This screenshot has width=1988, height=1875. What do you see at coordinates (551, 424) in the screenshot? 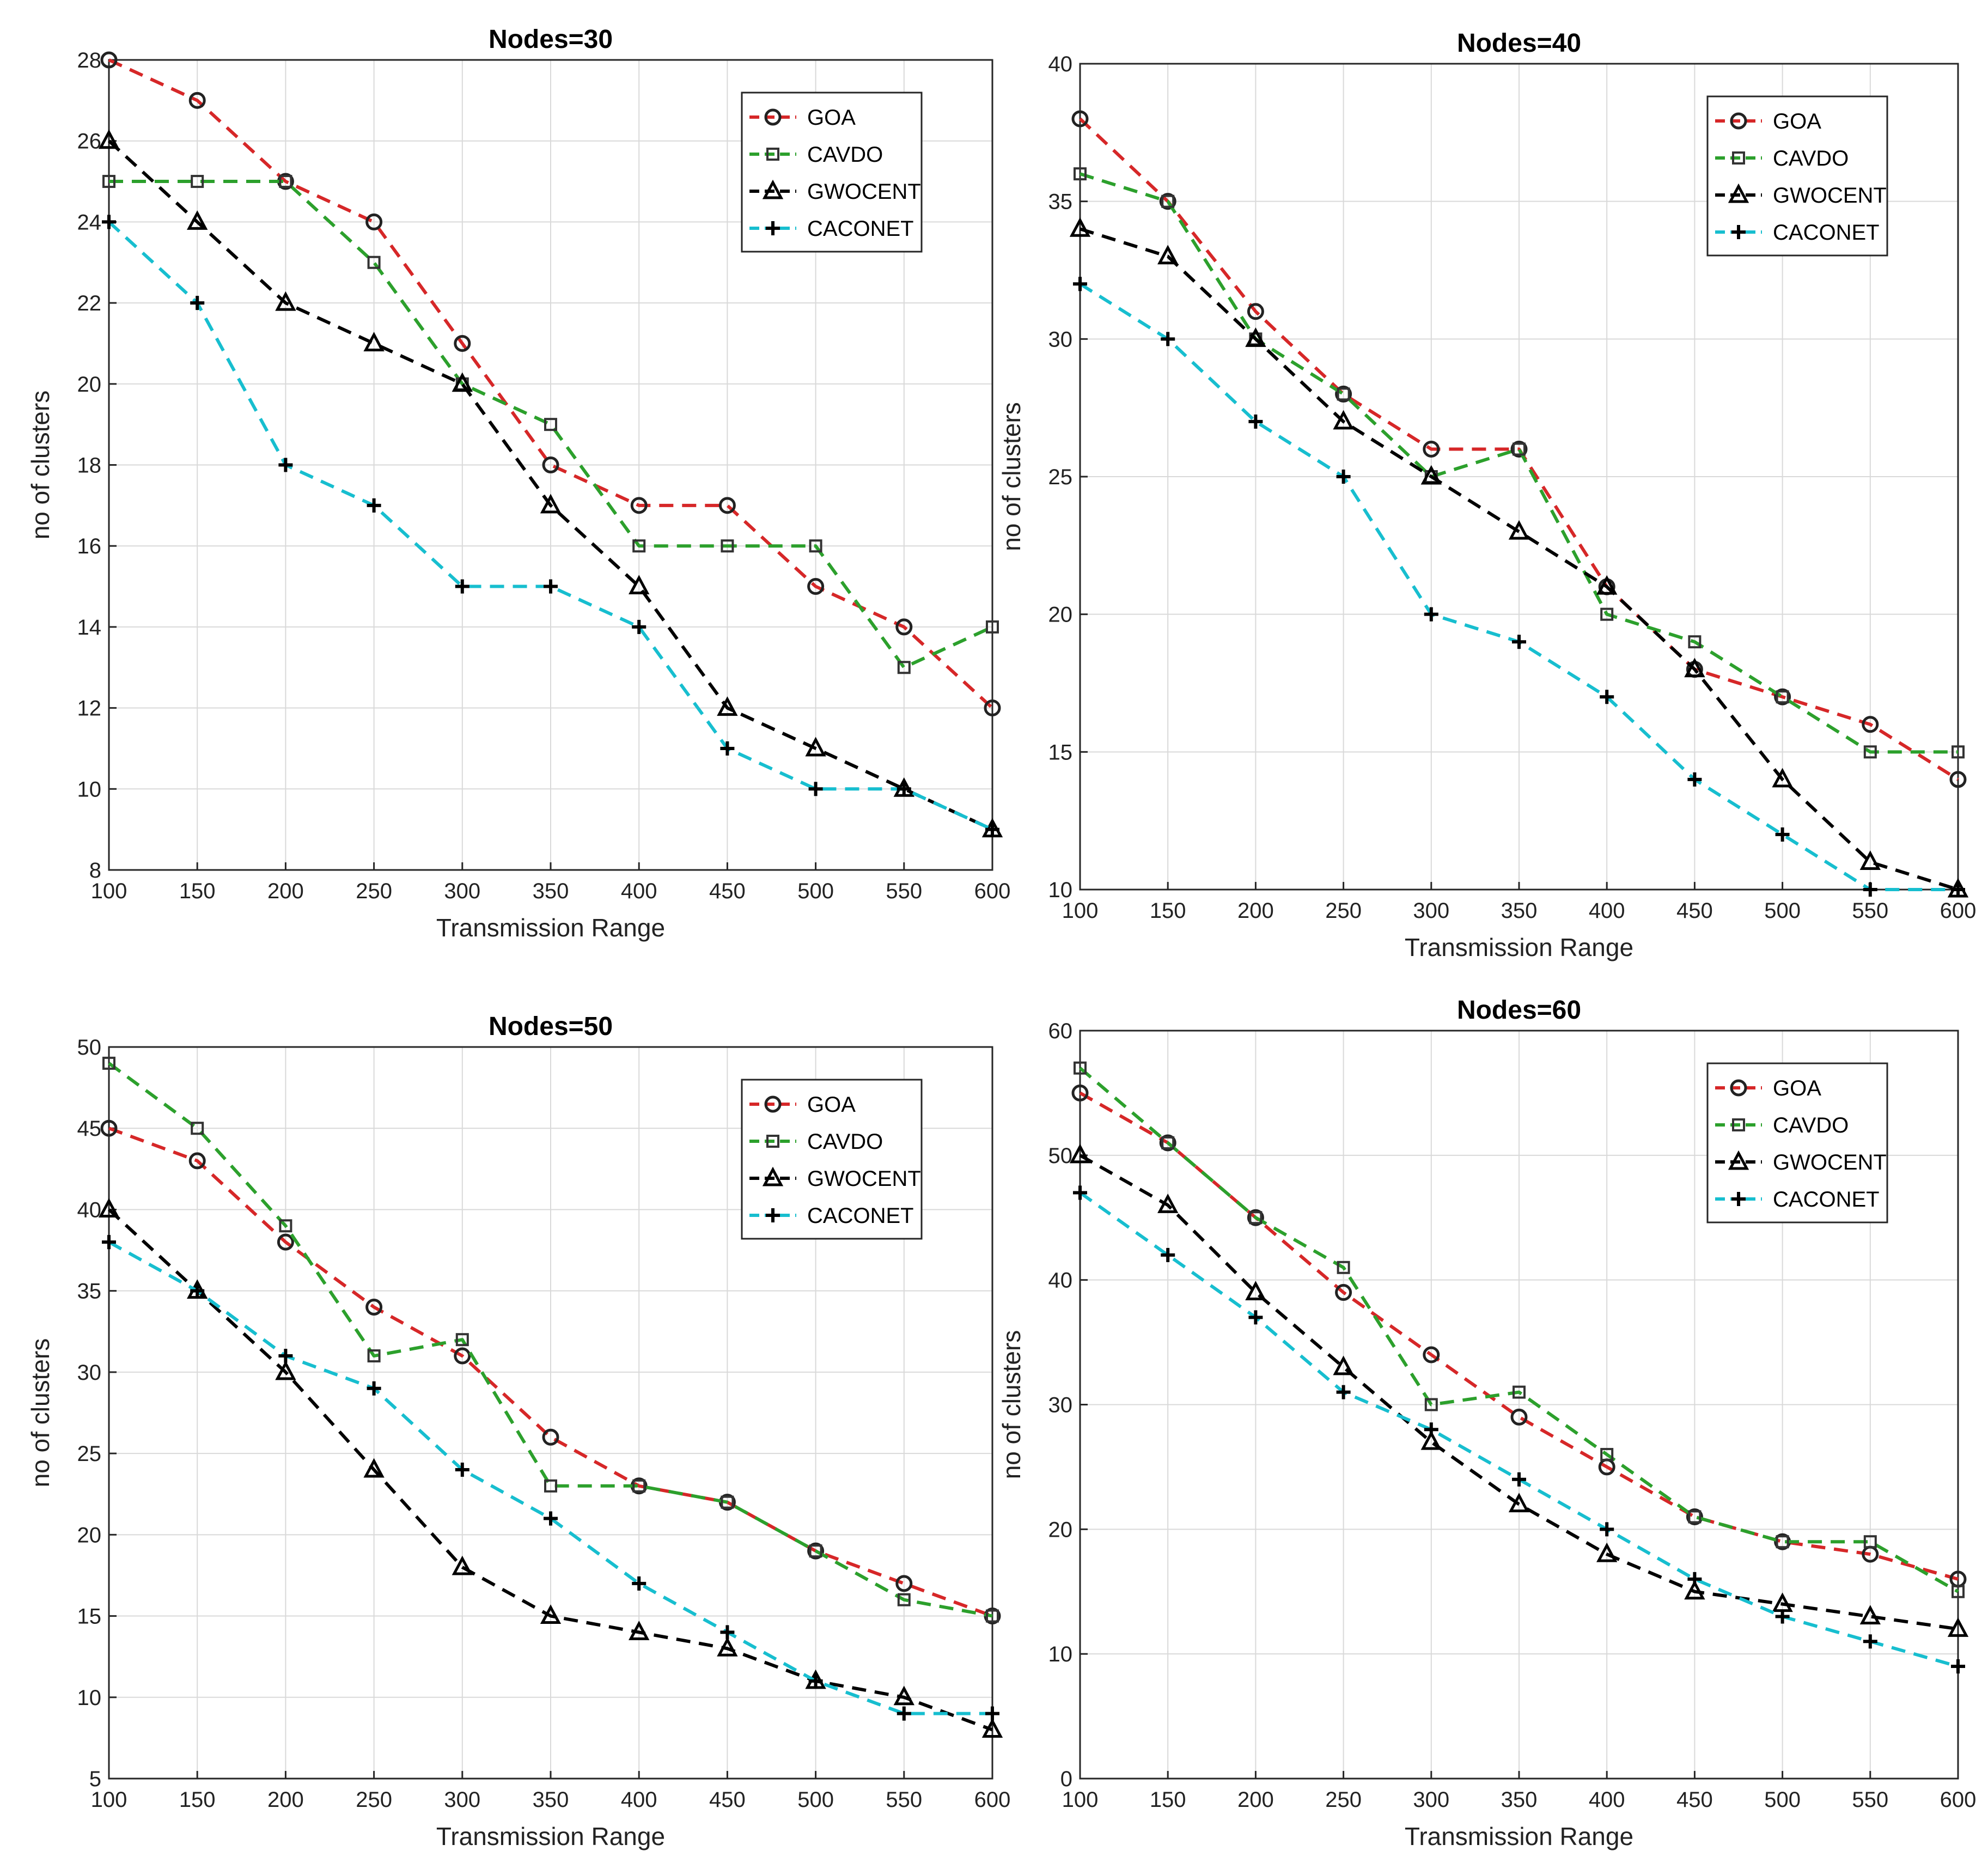
I see `panel-1-series-cavdo-line` at bounding box center [551, 424].